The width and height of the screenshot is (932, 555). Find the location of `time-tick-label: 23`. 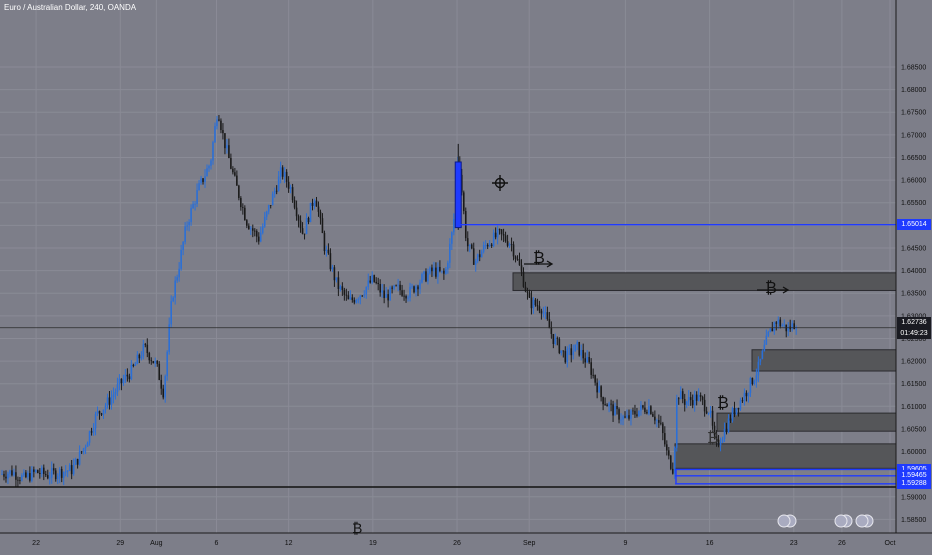

time-tick-label: 23 is located at coordinates (794, 543).